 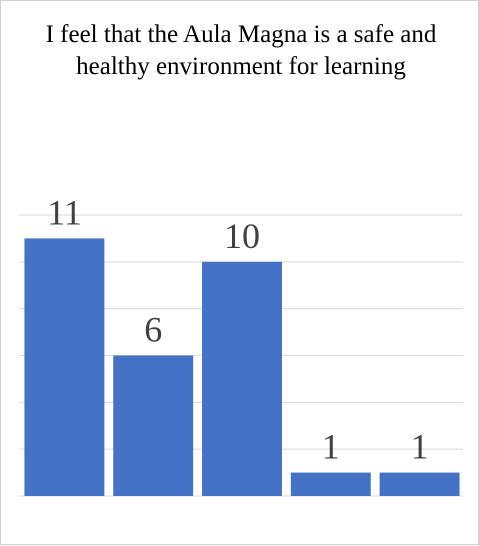 I want to click on data-label: 11, so click(x=64, y=212).